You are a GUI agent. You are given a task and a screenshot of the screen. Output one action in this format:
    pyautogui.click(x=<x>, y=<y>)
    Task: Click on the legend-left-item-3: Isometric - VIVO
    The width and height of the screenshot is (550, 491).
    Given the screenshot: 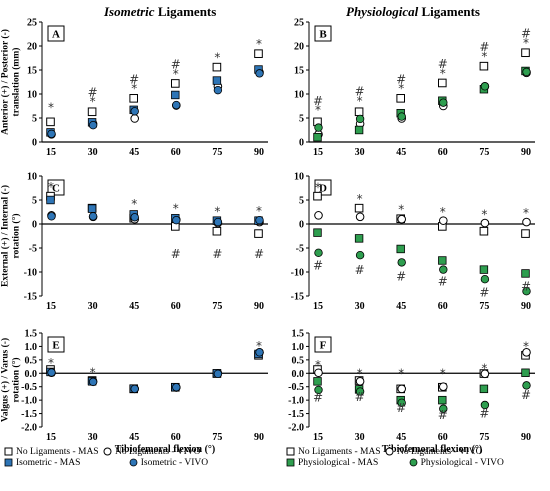 What is the action you would take?
    pyautogui.click(x=168, y=463)
    